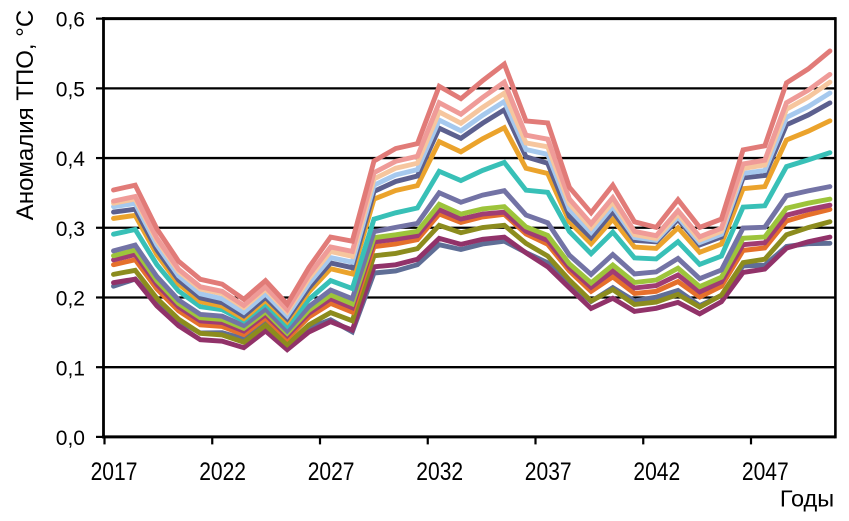 The image size is (849, 521). I want to click on svg-text: 0,6, so click(70, 20).